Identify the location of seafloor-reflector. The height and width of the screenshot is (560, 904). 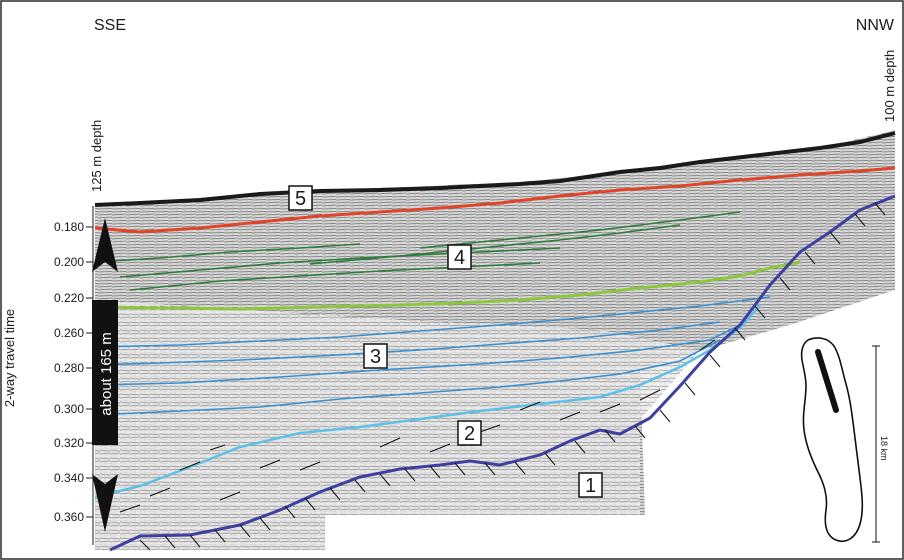
(495, 169).